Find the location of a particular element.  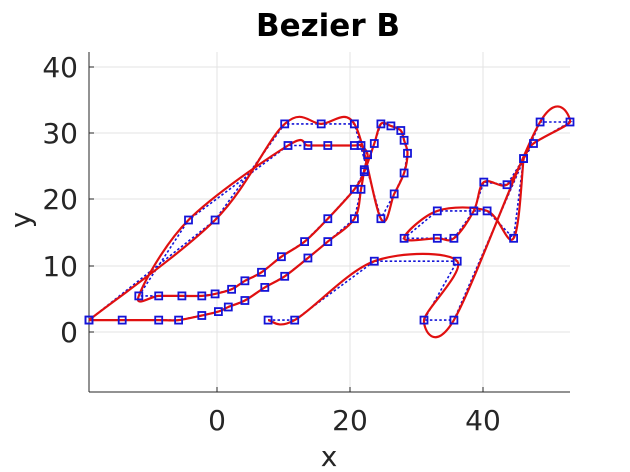

x-axis-label: x is located at coordinates (329, 456).